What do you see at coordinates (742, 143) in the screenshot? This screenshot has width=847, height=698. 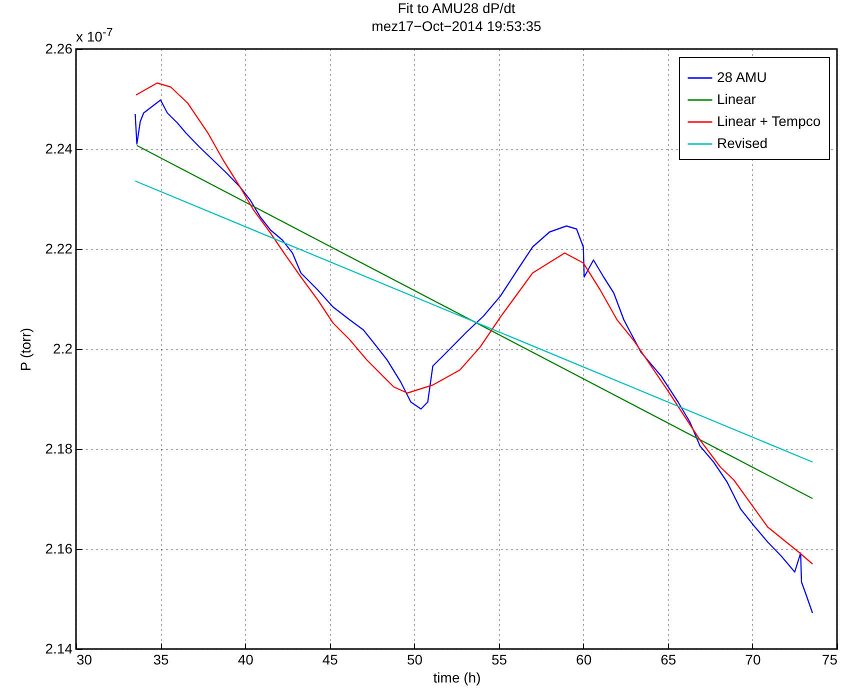 I see `legend-label: Revised` at bounding box center [742, 143].